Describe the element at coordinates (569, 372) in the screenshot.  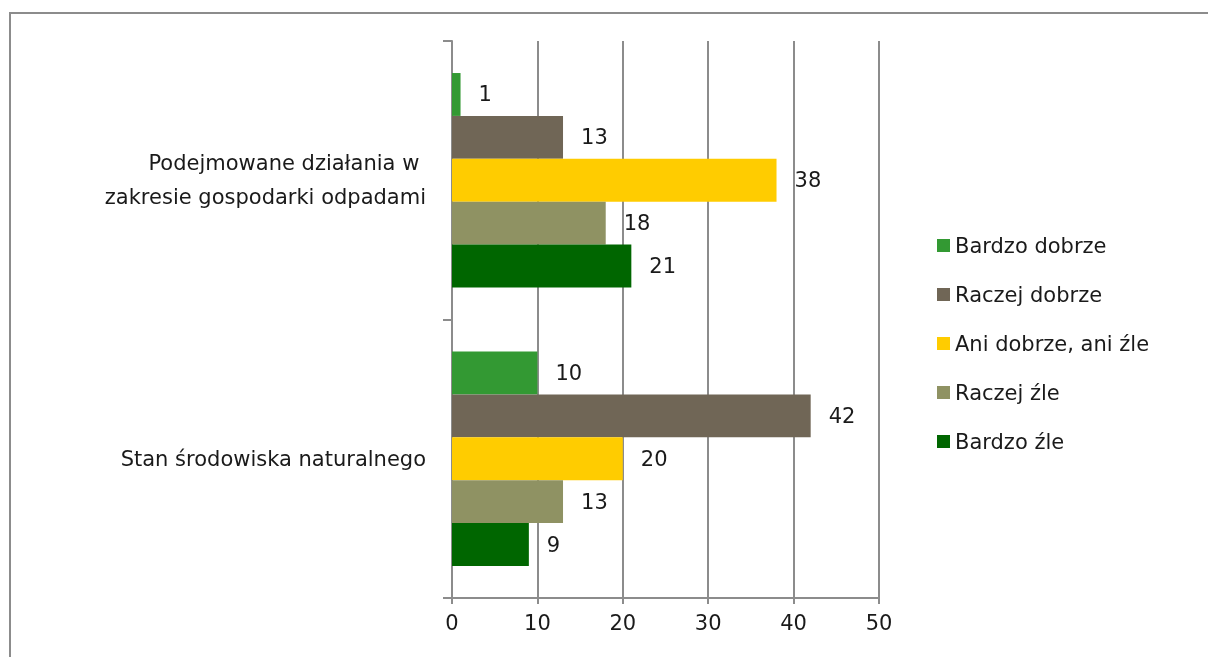
I see `data-label: 10` at that location.